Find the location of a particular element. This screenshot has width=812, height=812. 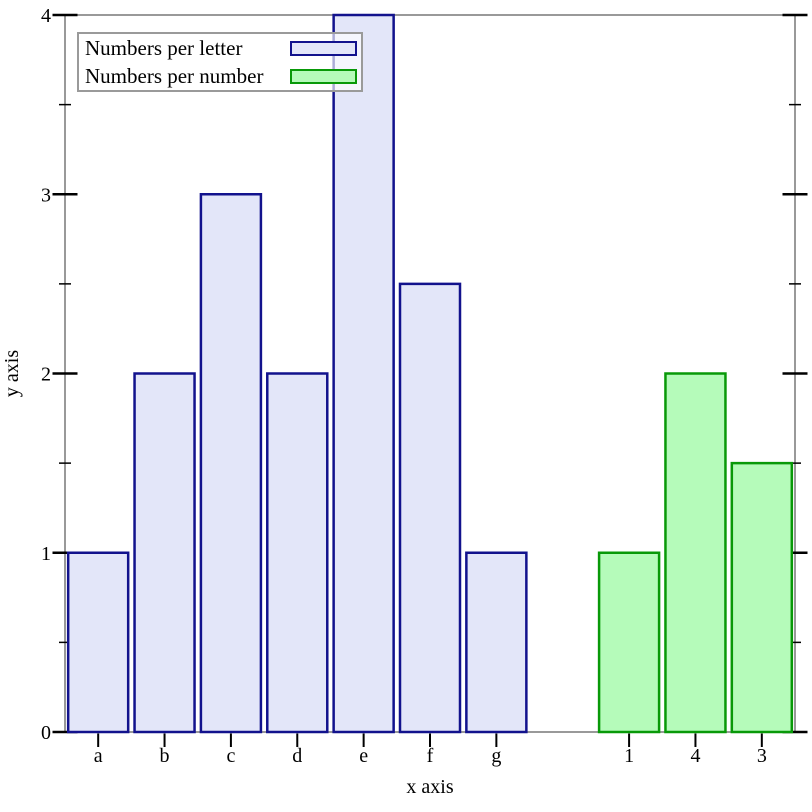

x-tick-label-4: 4 is located at coordinates (695, 756).